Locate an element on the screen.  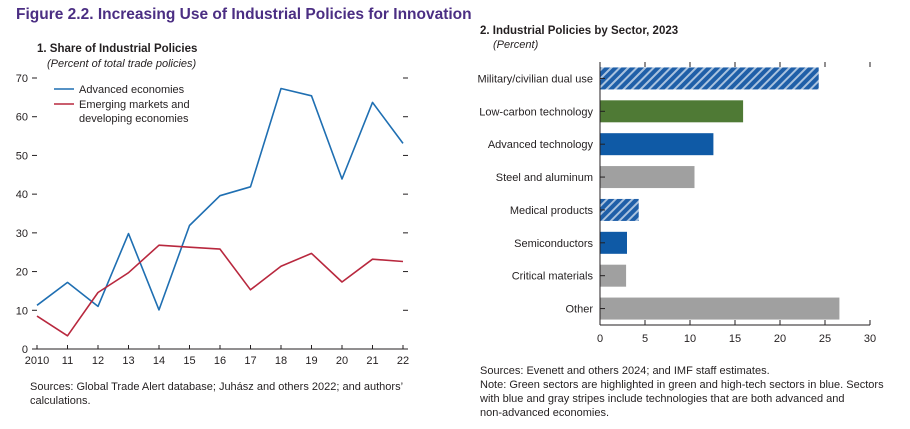
chart1-xtick-label: 14 is located at coordinates (159, 361).